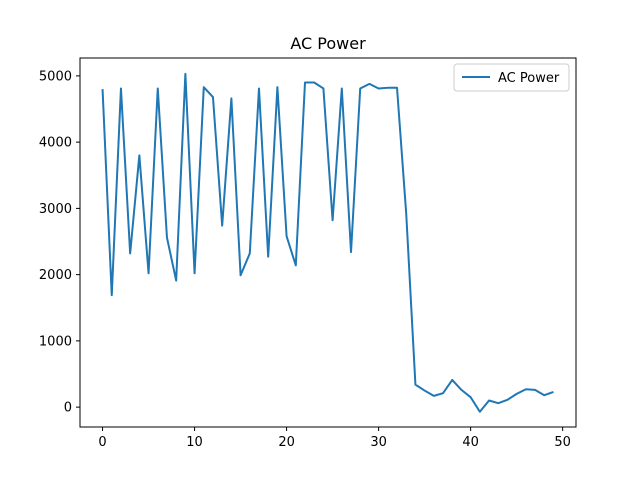 The image size is (640, 480). I want to click on chart-title: AC Power, so click(328, 43).